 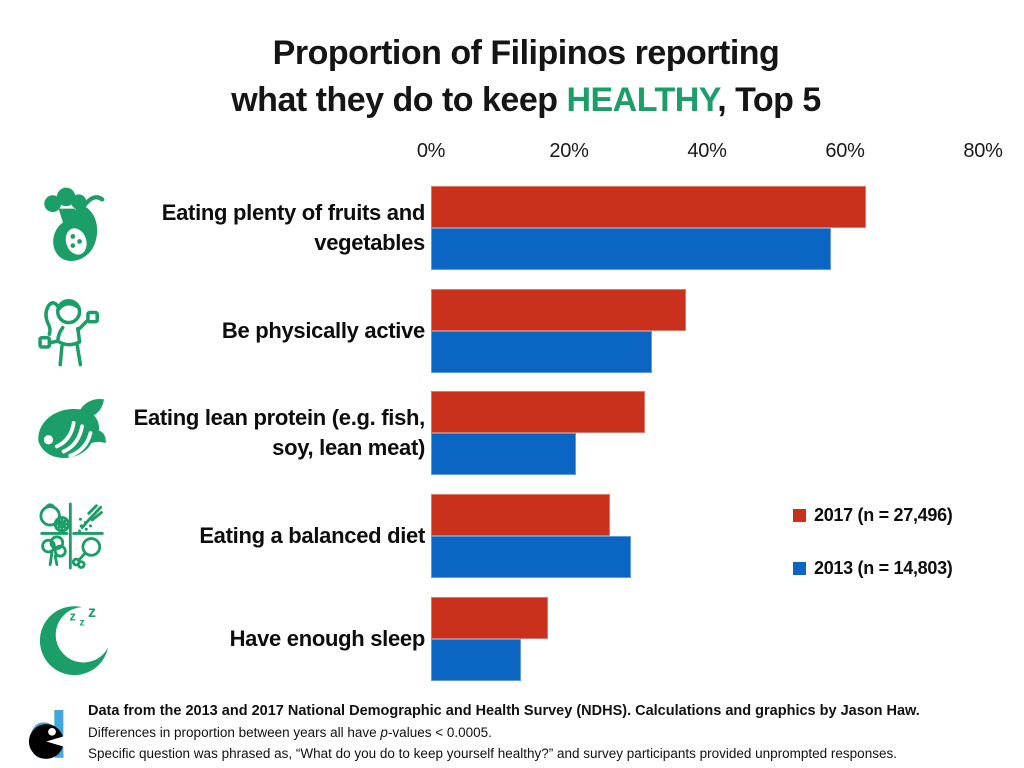 I want to click on balanced-diet-icon, so click(x=72, y=536).